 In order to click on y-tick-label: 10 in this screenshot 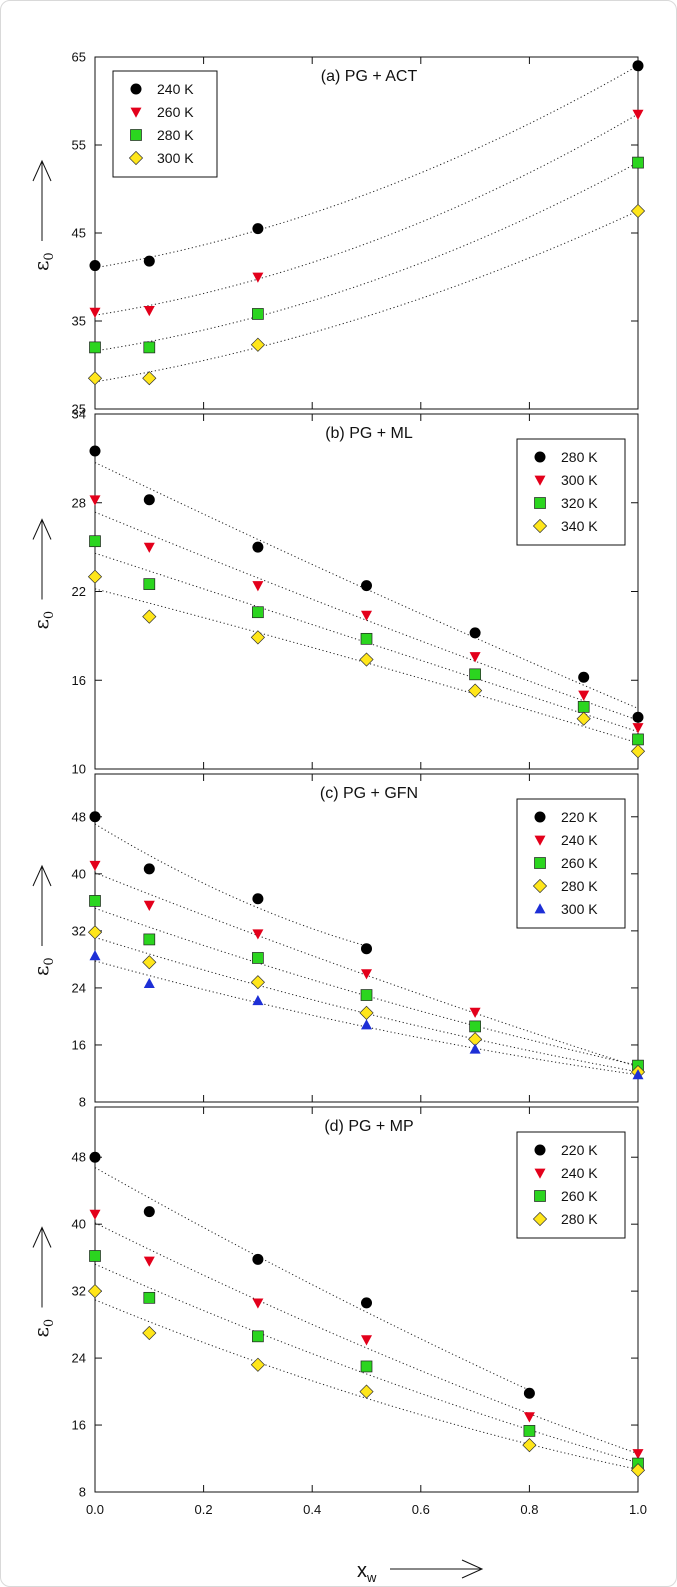, I will do `click(79, 769)`.